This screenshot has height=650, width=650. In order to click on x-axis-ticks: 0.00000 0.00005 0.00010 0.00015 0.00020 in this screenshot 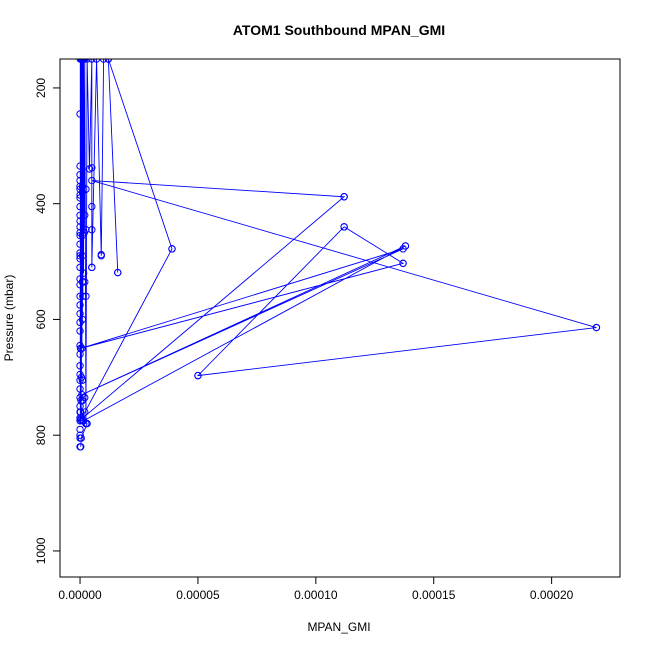, I will do `click(316, 589)`.